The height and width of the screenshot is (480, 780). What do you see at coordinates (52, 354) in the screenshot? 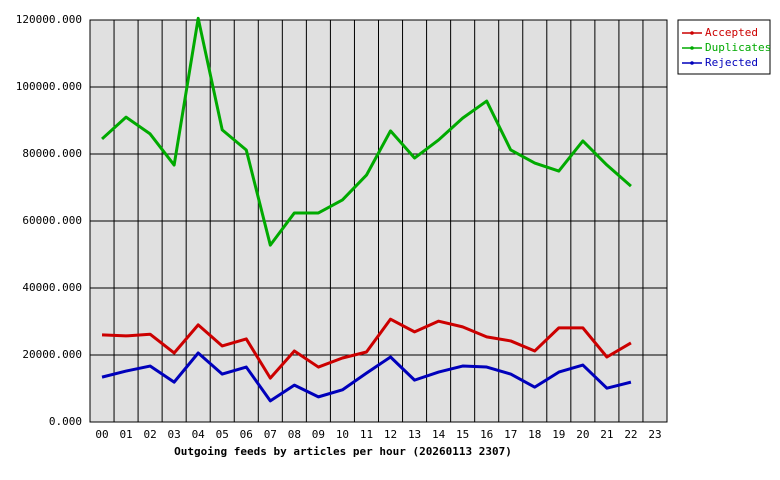
I see `y-tick-label: 20000.000` at bounding box center [52, 354].